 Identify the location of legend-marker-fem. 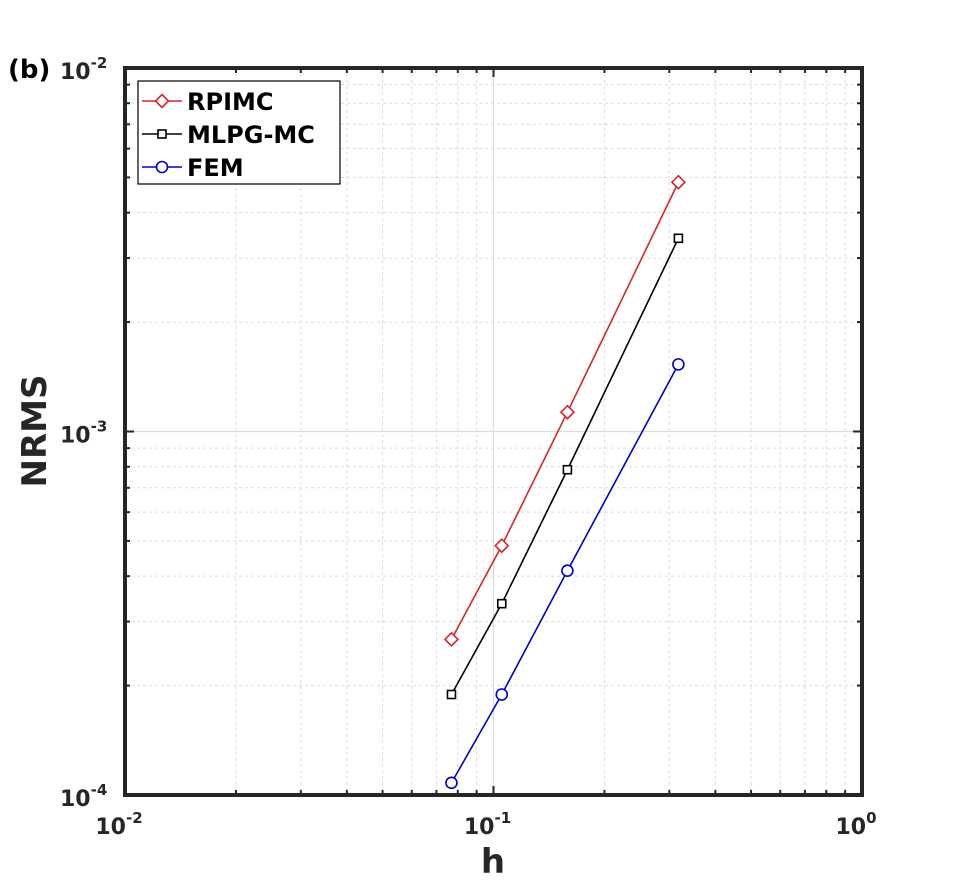
(162, 167).